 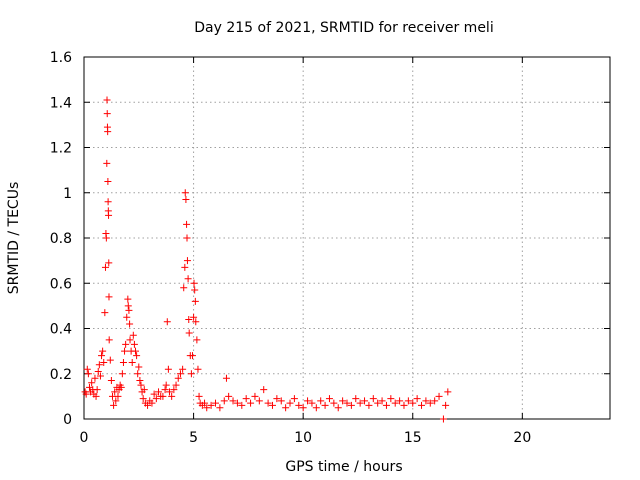 What do you see at coordinates (61, 375) in the screenshot?
I see `y-tick-label: 0.2` at bounding box center [61, 375].